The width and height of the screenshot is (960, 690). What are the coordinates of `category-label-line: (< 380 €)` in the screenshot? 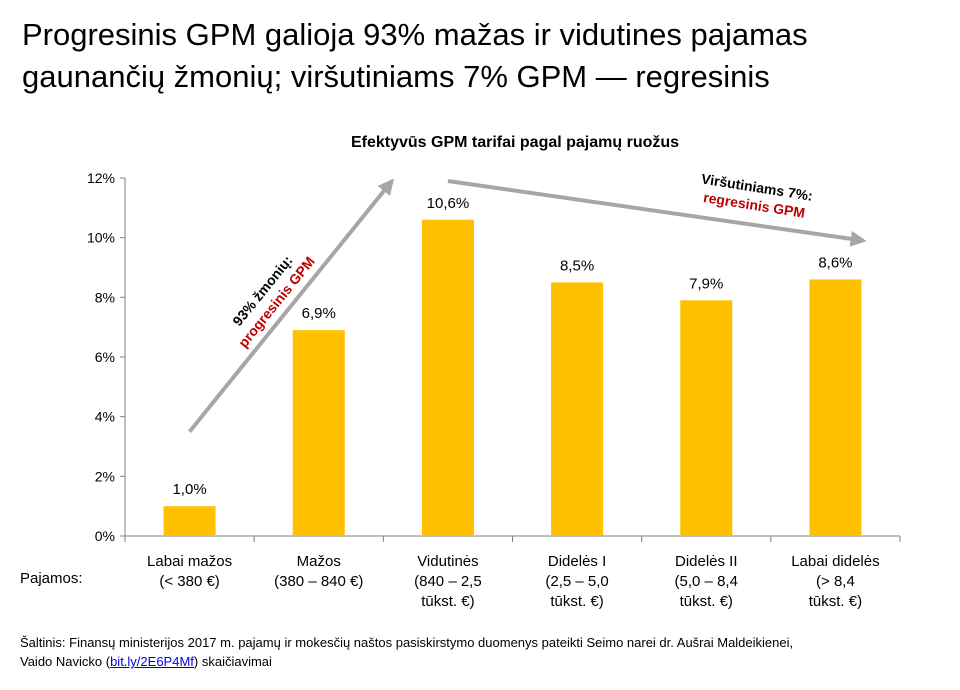 It's located at (189, 581).